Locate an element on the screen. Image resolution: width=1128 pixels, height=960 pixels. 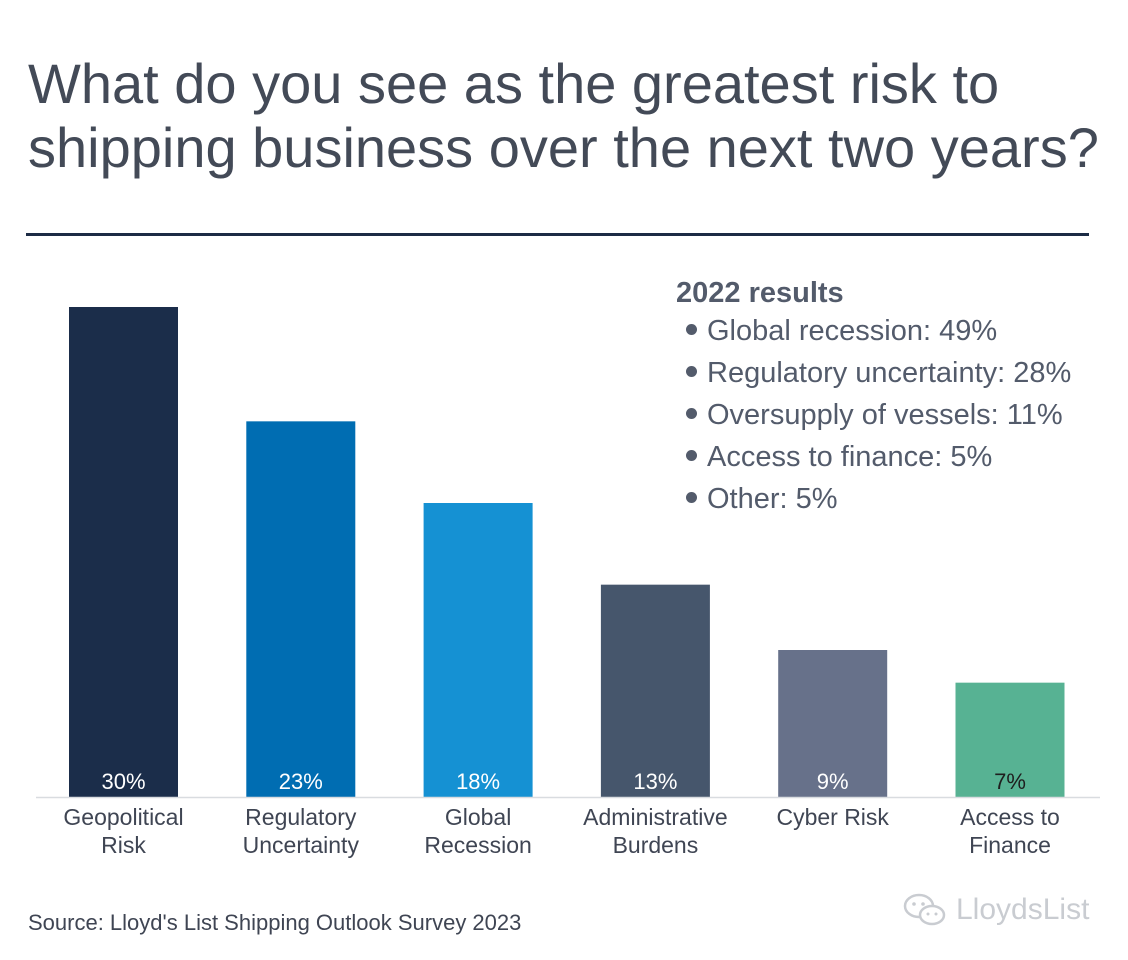
previous-result-text: Other: 5% is located at coordinates (772, 499).